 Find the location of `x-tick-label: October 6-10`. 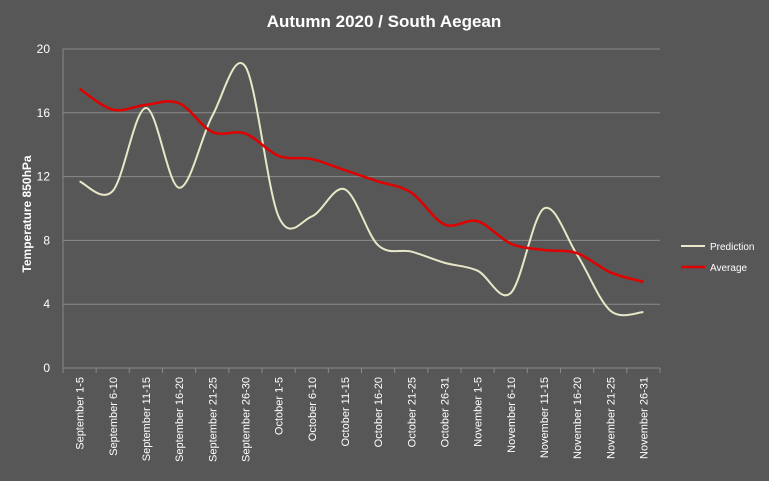

x-tick-label: October 6-10 is located at coordinates (313, 409).